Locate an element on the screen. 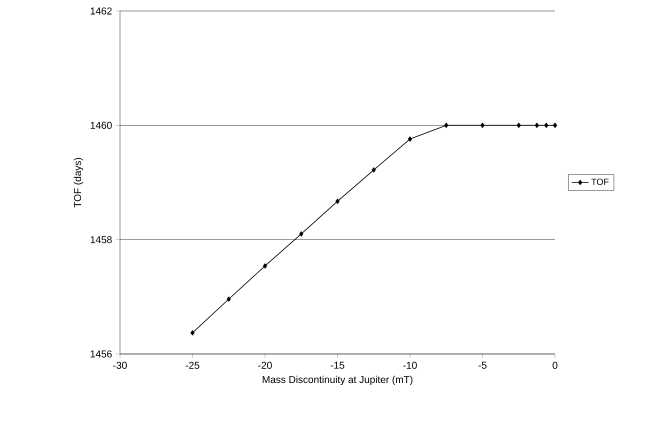 This screenshot has width=654, height=422. y-tick-label: 1456 is located at coordinates (101, 354).